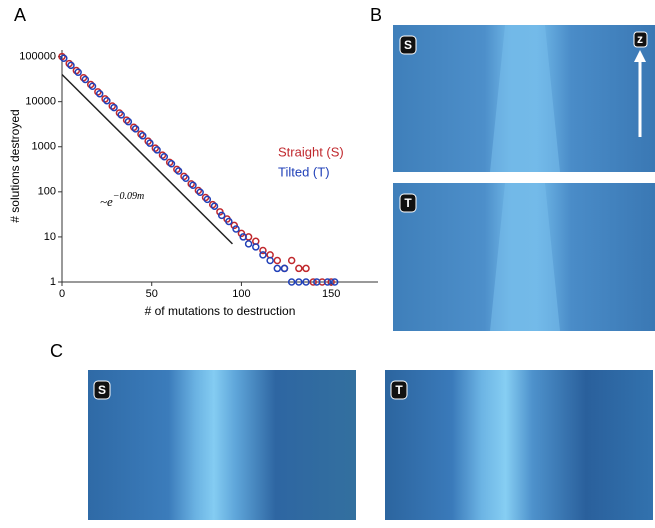 This screenshot has height=528, width=655. What do you see at coordinates (56, 351) in the screenshot?
I see `panel-label: C` at bounding box center [56, 351].